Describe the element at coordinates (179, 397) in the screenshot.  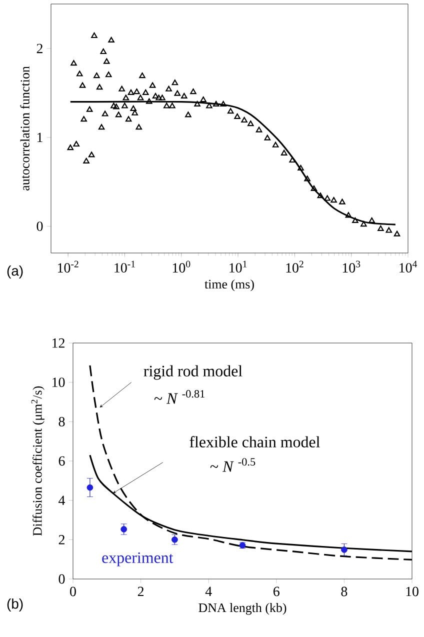
I see `annotation: ~ N $^{-0.81}$` at that location.